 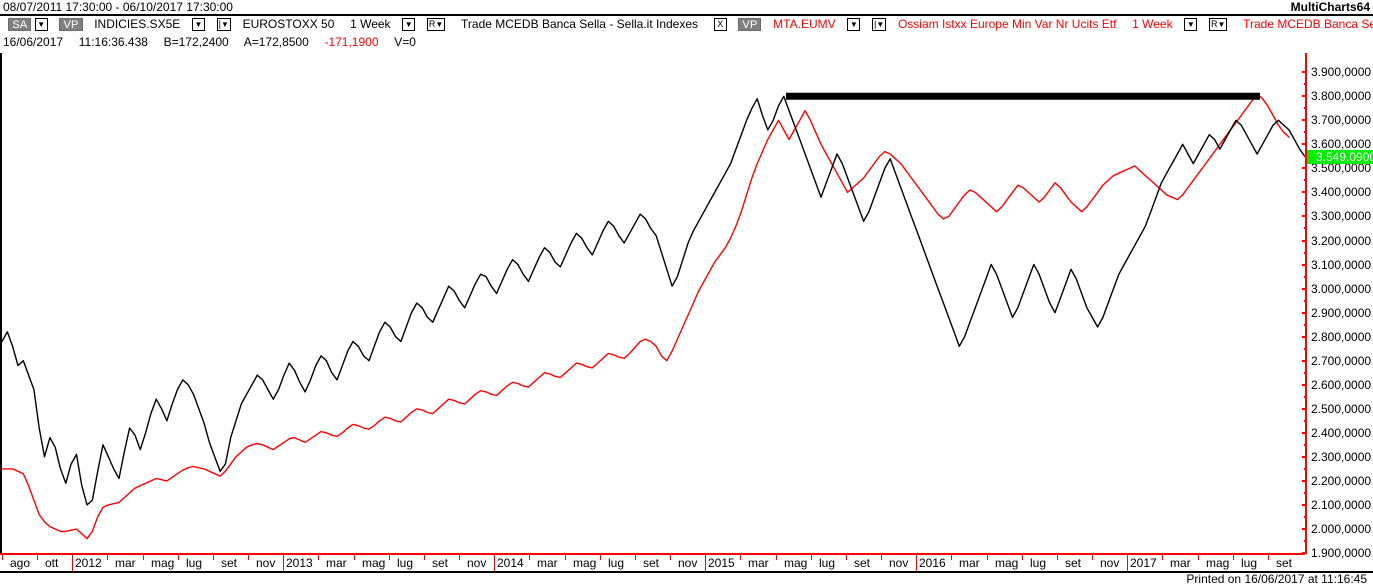 I want to click on footer-bar: Printed on 16/06/2017 at 11:16:45, so click(x=686, y=580).